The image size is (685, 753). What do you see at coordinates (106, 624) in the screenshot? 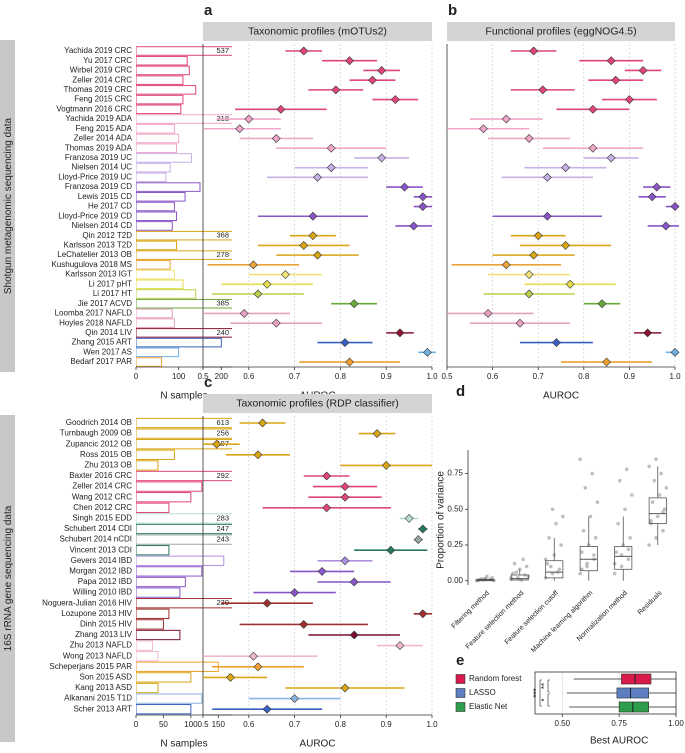
I see `dataset-label: Dinh 2015 HIV` at bounding box center [106, 624].